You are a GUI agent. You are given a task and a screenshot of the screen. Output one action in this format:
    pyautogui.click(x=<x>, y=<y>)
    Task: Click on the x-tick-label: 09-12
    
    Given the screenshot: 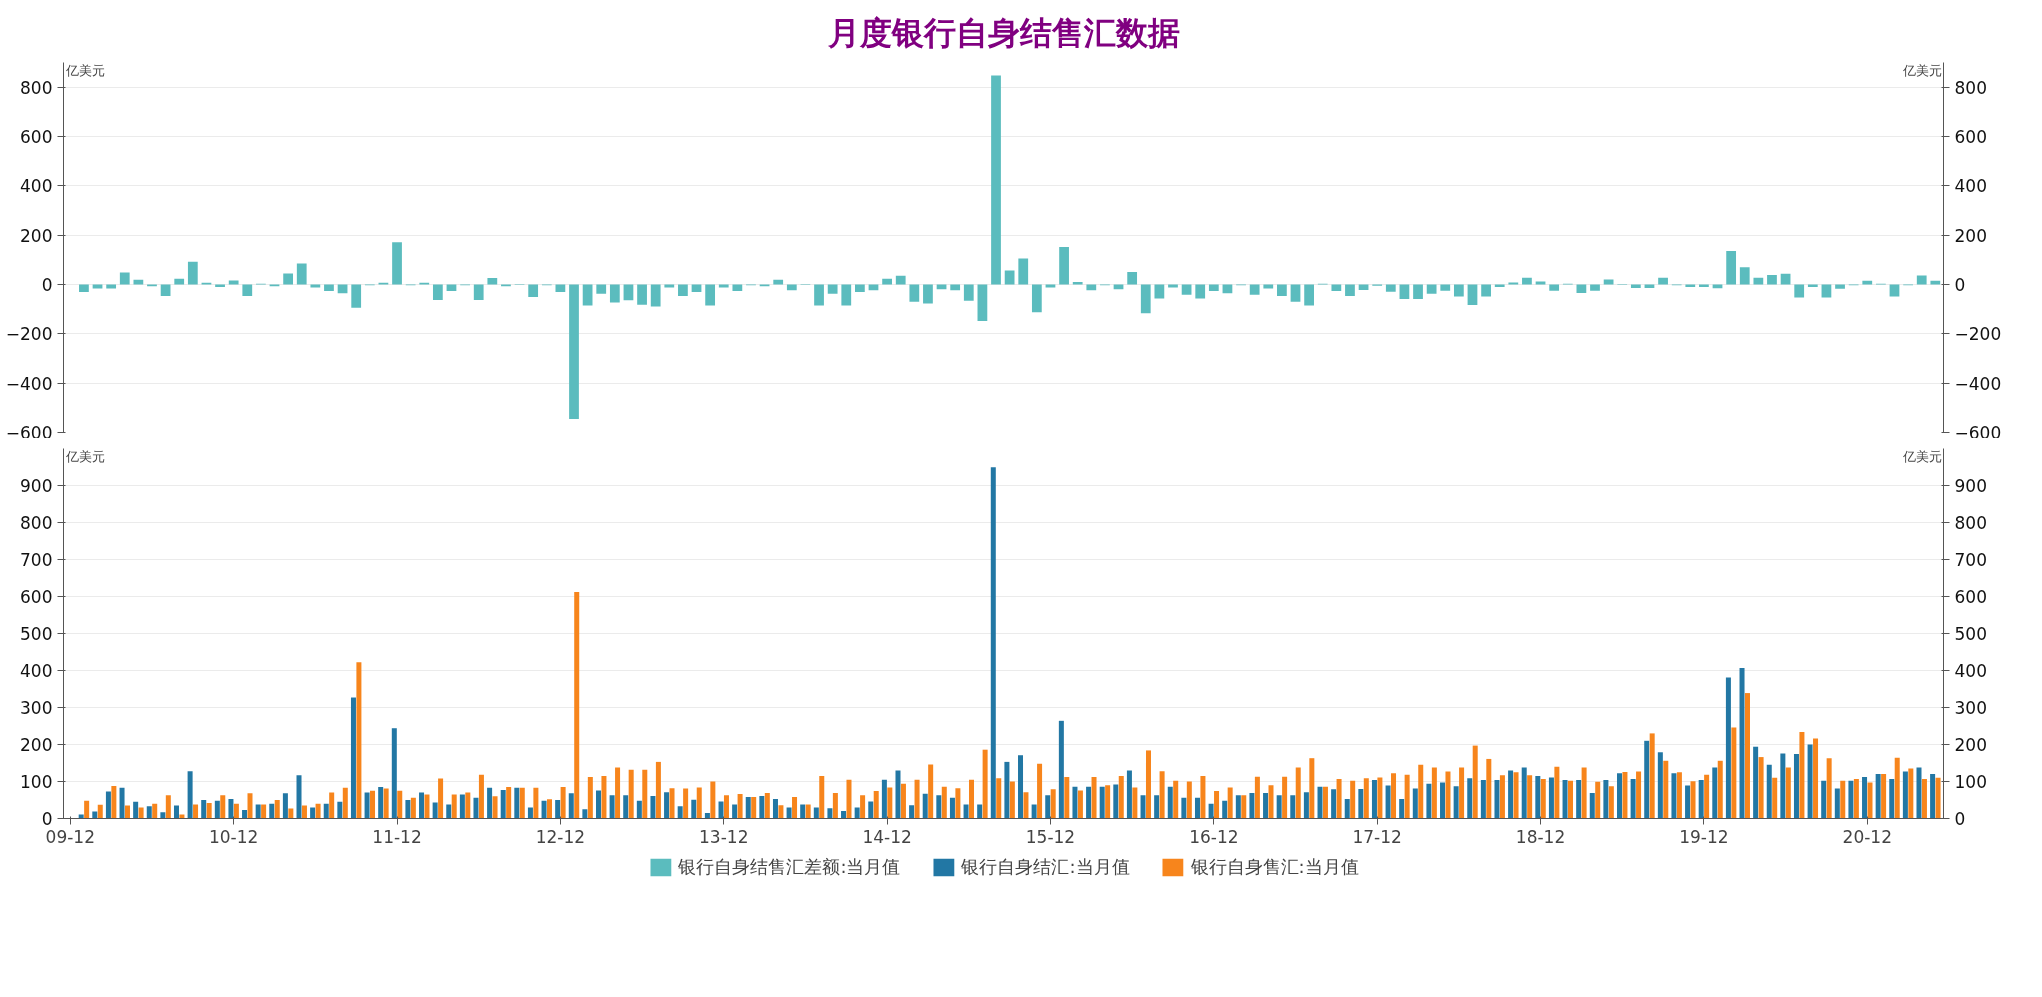 What is the action you would take?
    pyautogui.click(x=70, y=836)
    